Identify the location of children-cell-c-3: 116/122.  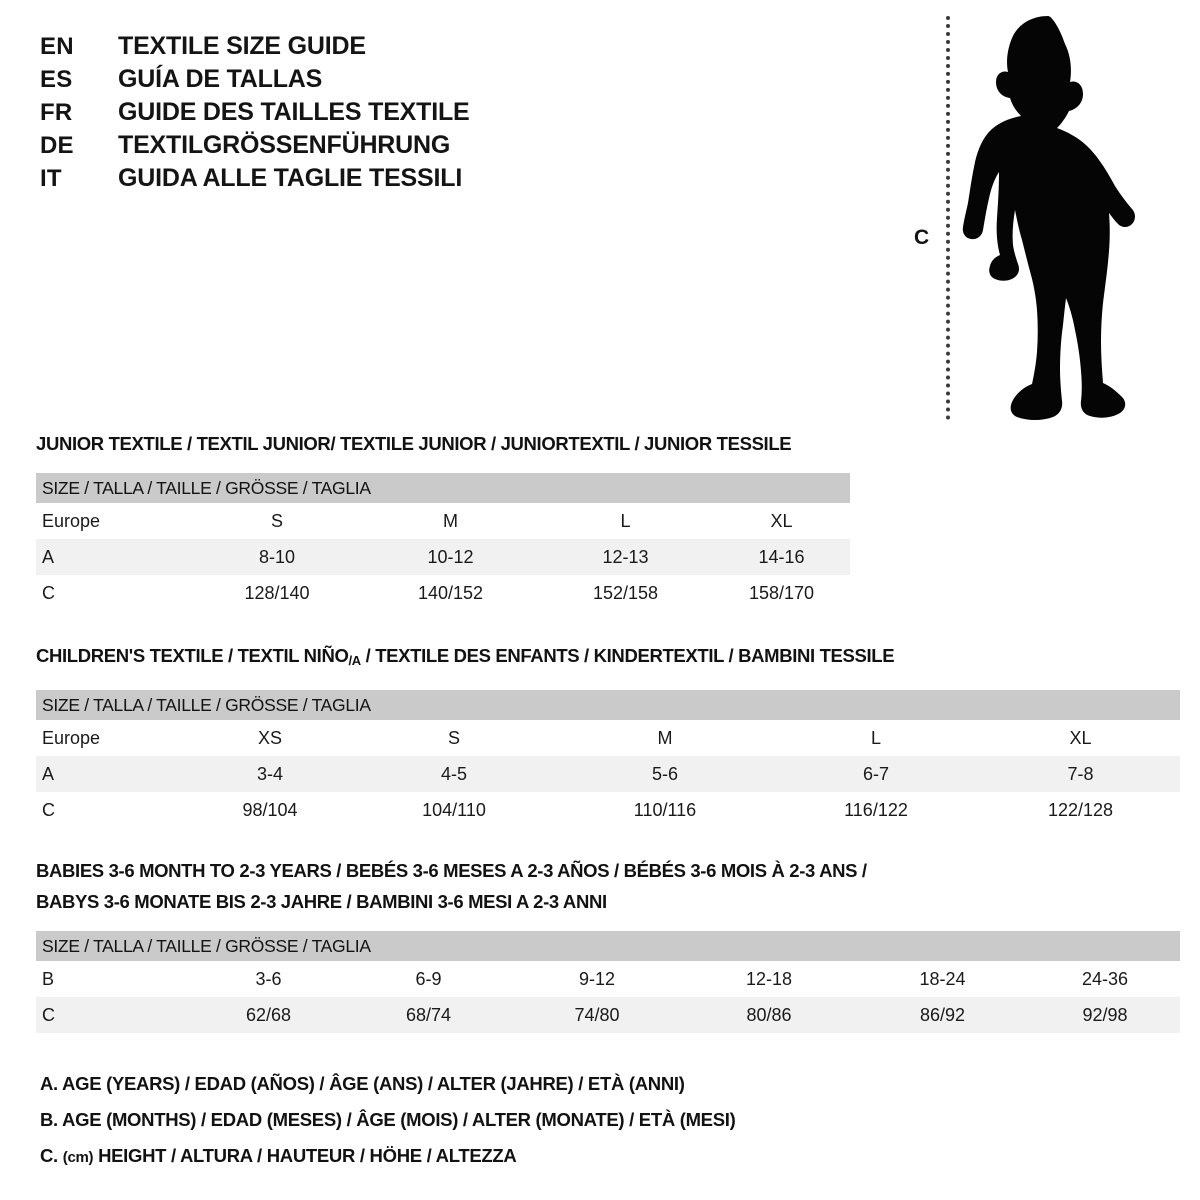
(876, 809).